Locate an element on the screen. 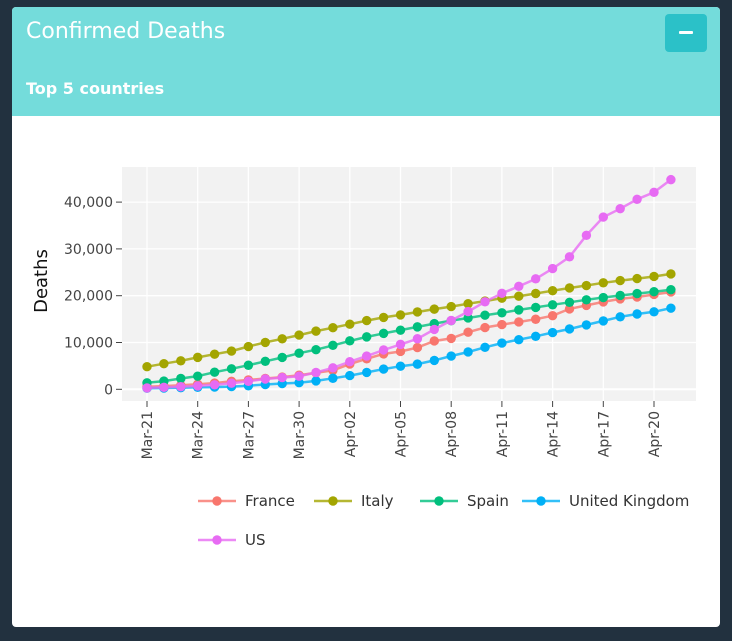  minus-icon is located at coordinates (686, 32).